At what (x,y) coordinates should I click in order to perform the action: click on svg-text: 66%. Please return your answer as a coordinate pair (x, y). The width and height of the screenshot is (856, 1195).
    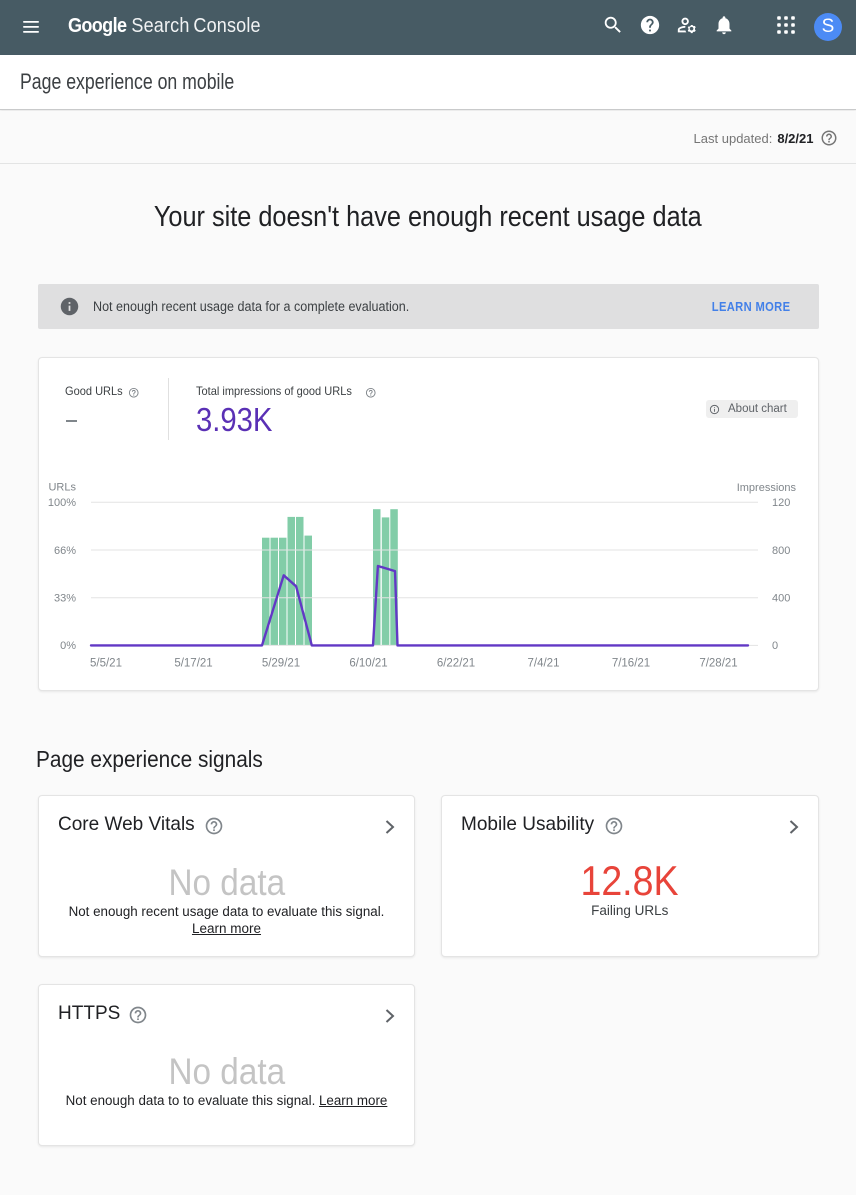
    Looking at the image, I should click on (65, 551).